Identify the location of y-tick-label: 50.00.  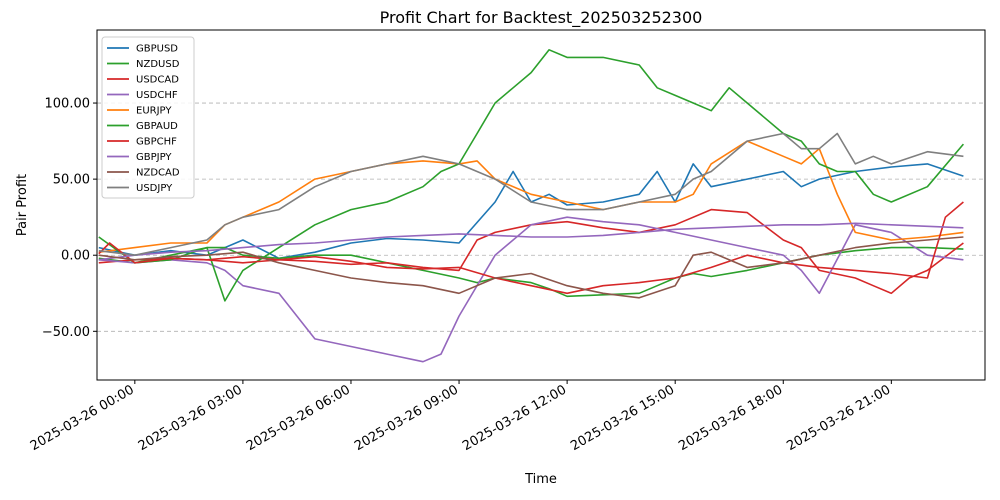
(71, 180).